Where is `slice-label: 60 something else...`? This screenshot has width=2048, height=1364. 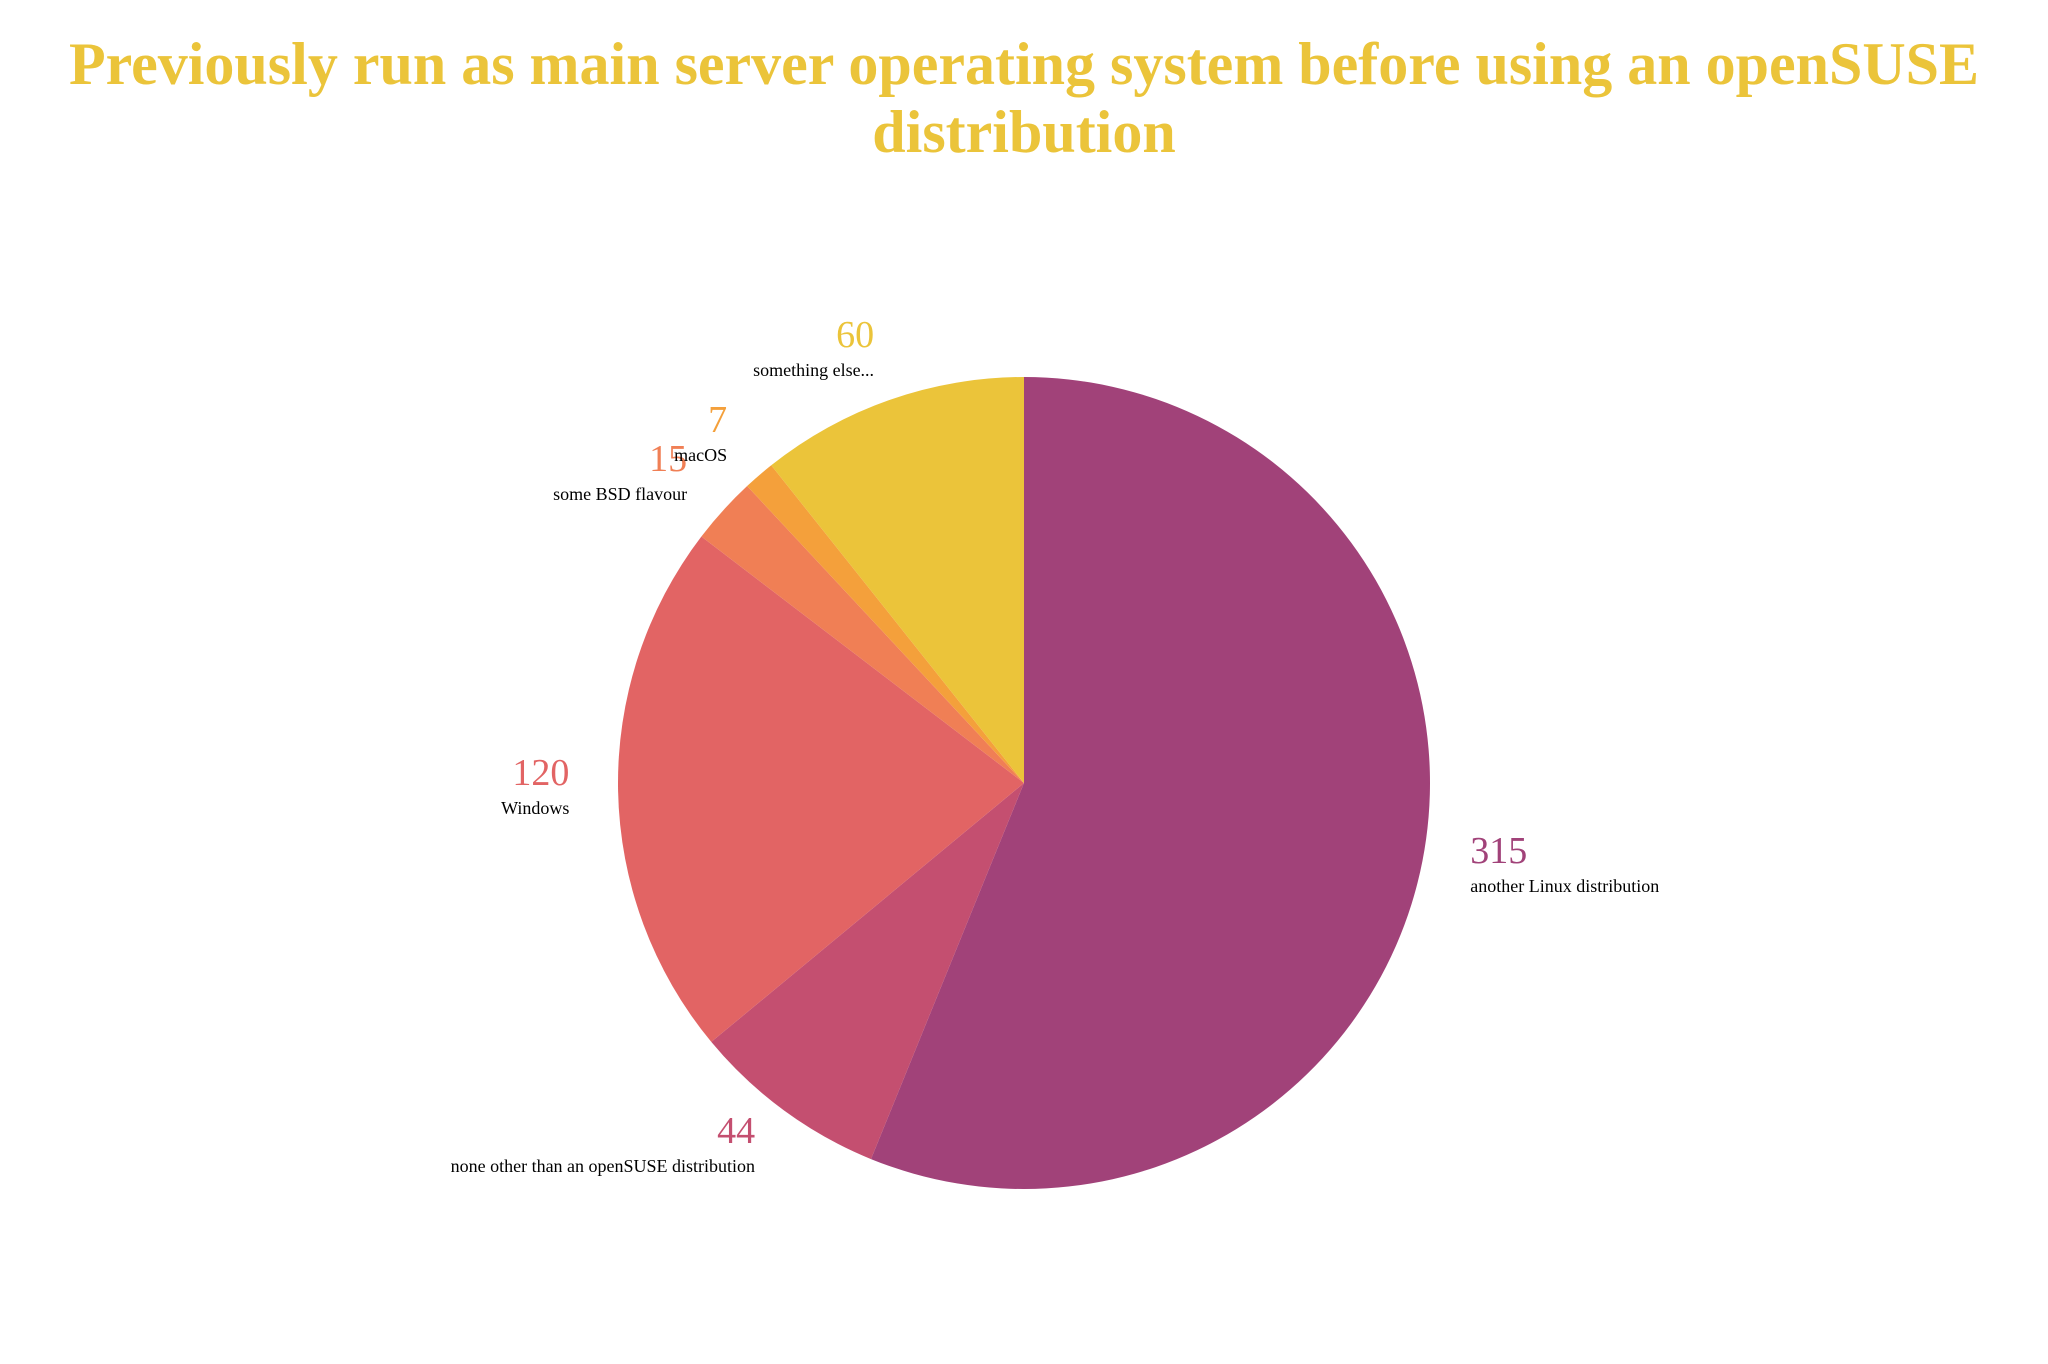
slice-label: 60 something else... is located at coordinates (714, 347).